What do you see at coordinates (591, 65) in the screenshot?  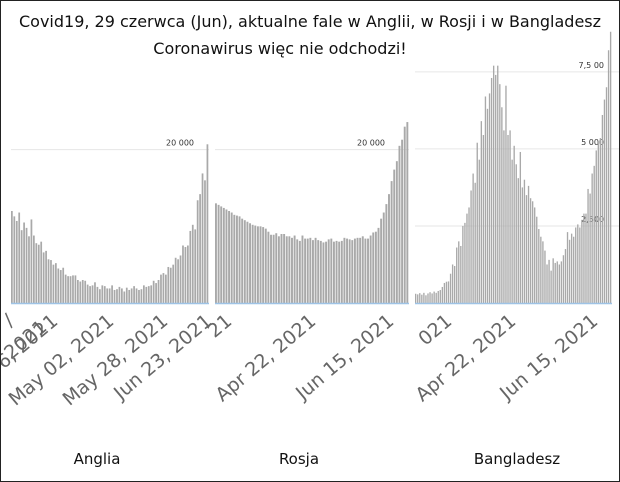 I see `y-reference-label: 7,5 00` at bounding box center [591, 65].